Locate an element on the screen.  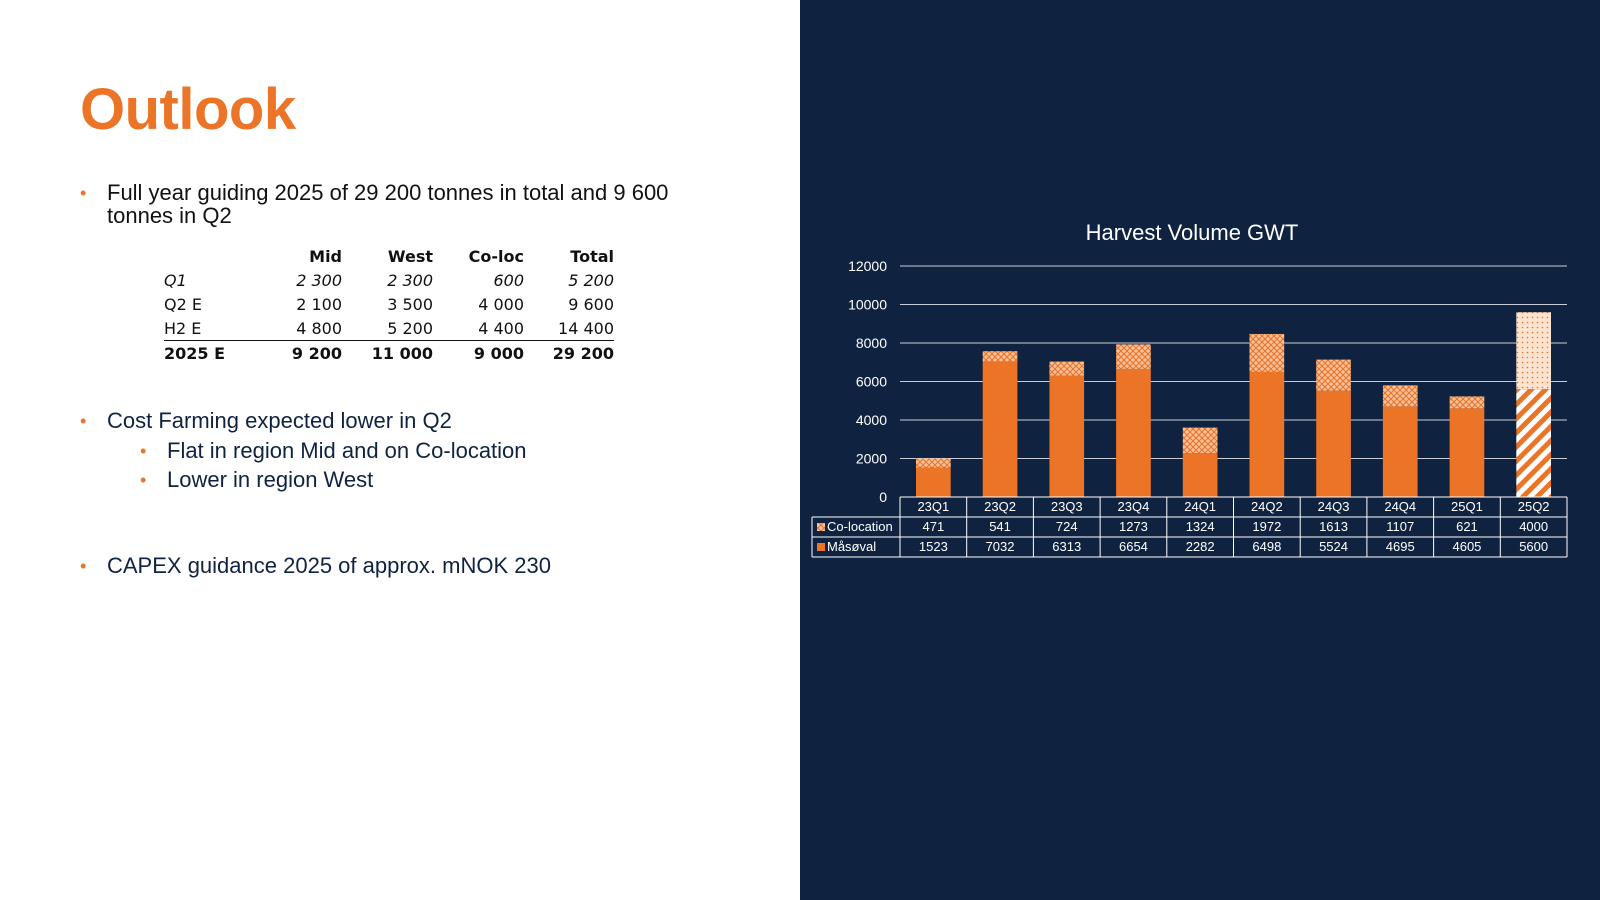
data-label-masoval: 5524 is located at coordinates (1333, 546).